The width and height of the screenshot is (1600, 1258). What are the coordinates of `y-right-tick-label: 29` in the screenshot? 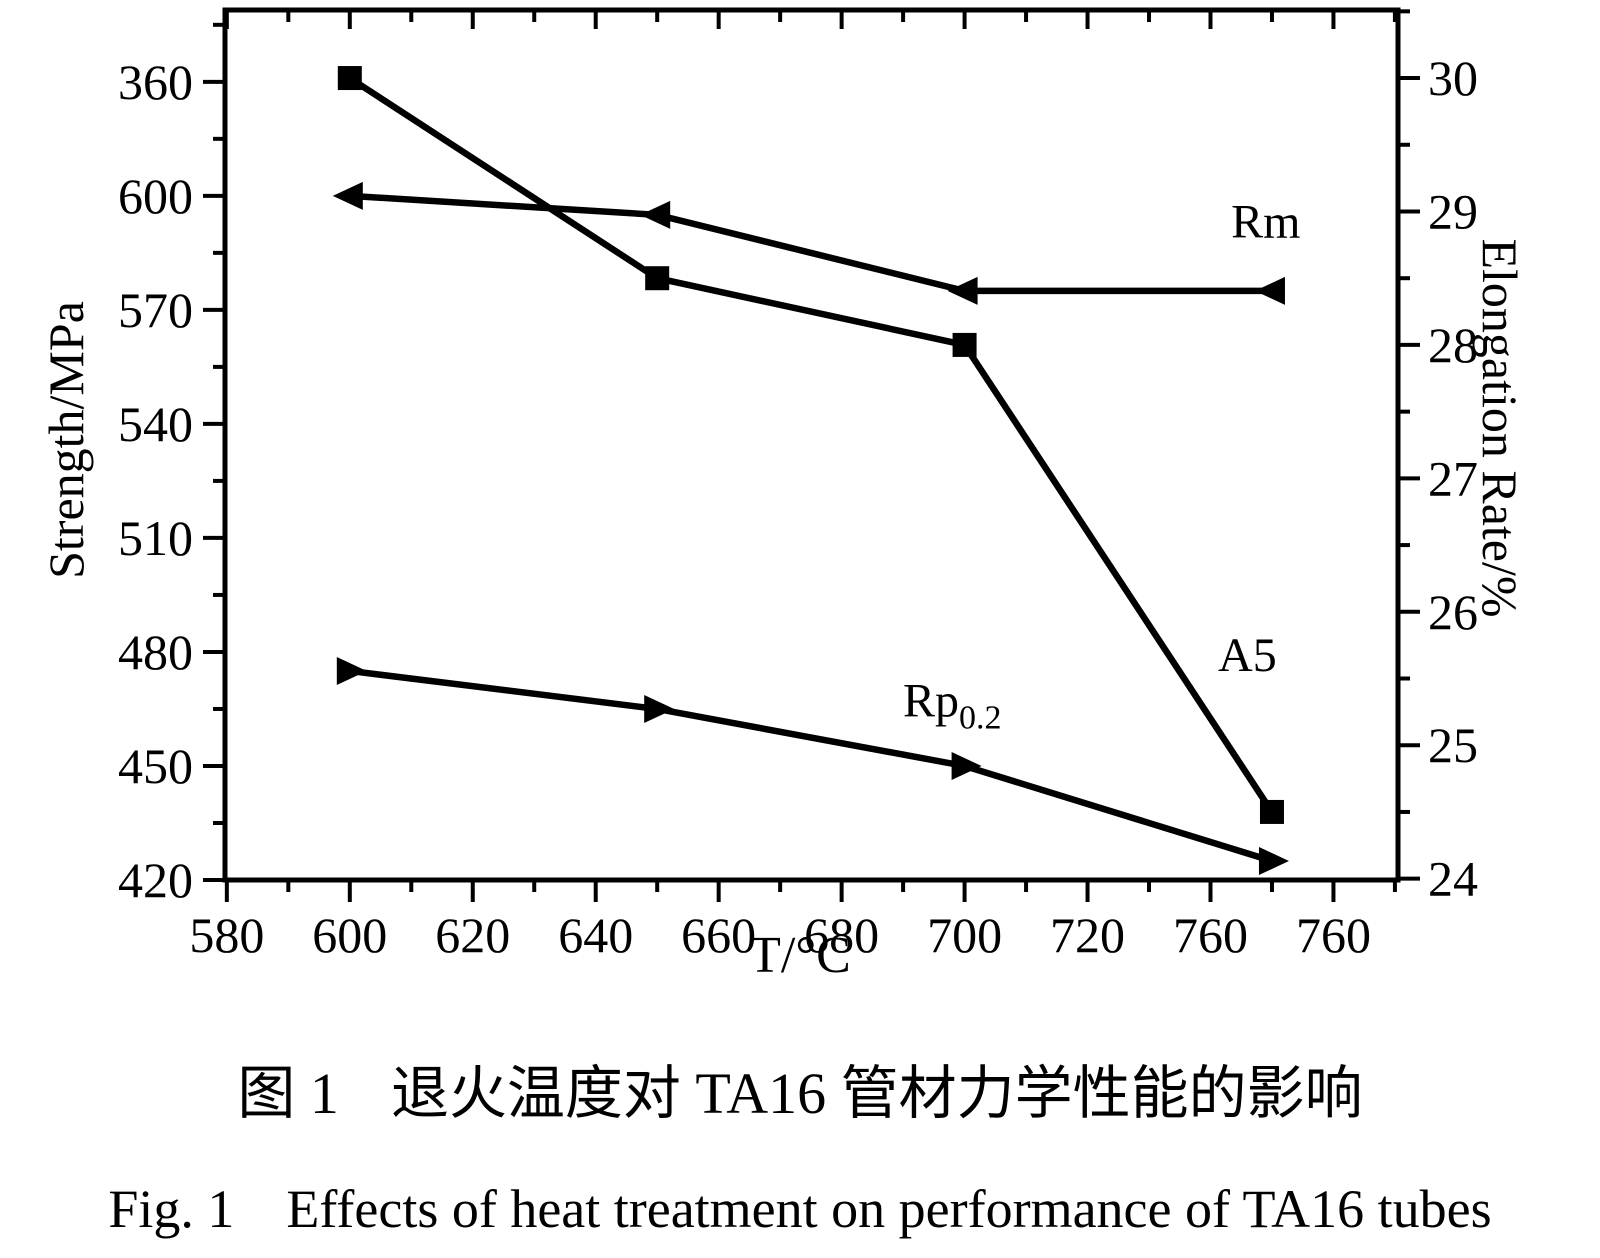 It's located at (1453, 211).